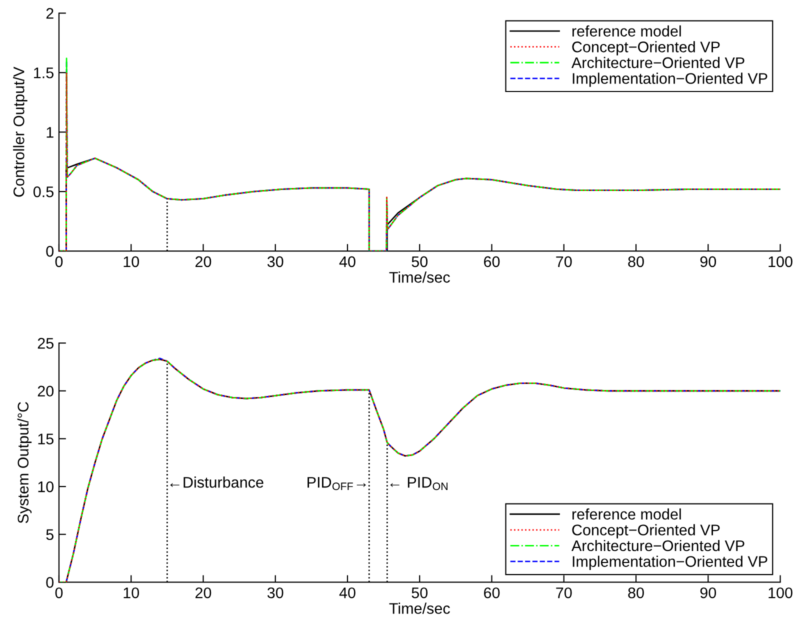 Image resolution: width=797 pixels, height=626 pixels. What do you see at coordinates (44, 73) in the screenshot?
I see `y-tick-label: 1.5` at bounding box center [44, 73].